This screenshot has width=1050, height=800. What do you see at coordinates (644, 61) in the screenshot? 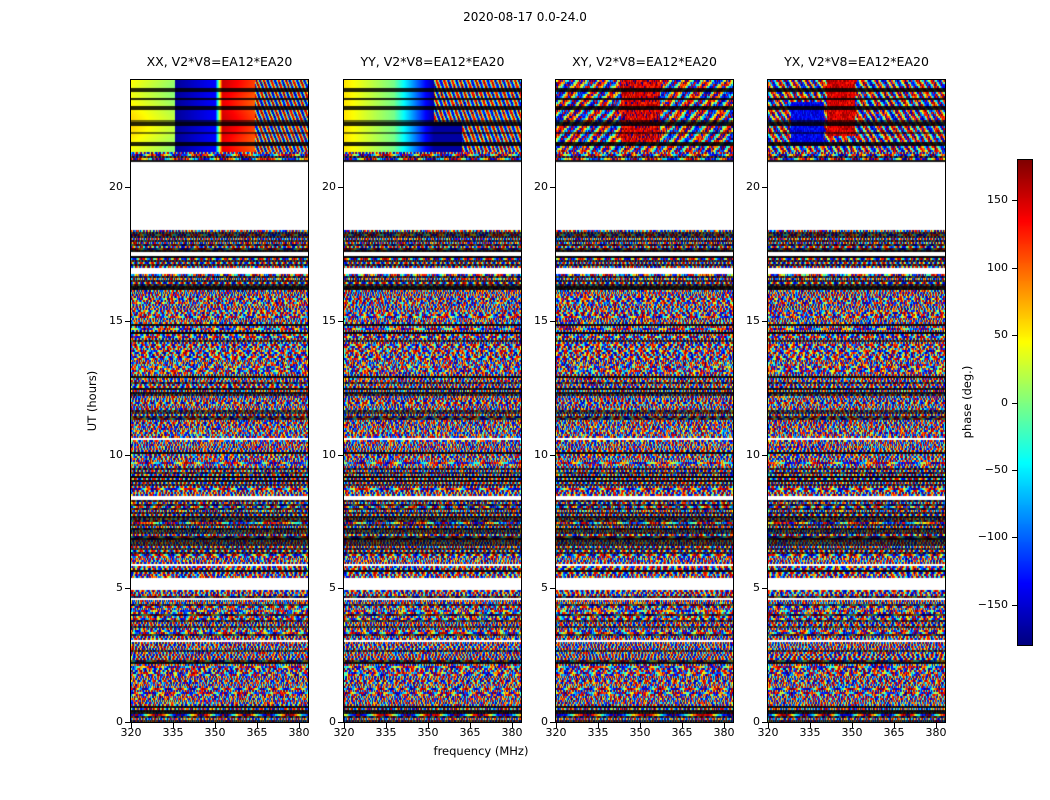
I see `panel-title-xy: XY, V2*V8=EA12*EA20` at bounding box center [644, 61].